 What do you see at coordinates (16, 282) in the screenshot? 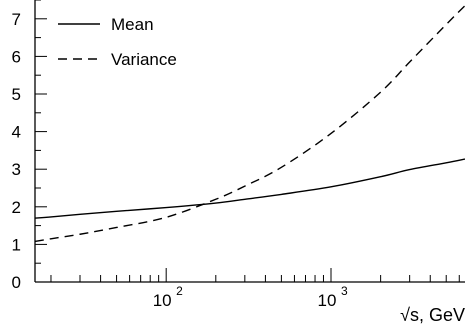
I see `y-tick-label: 0` at bounding box center [16, 282].